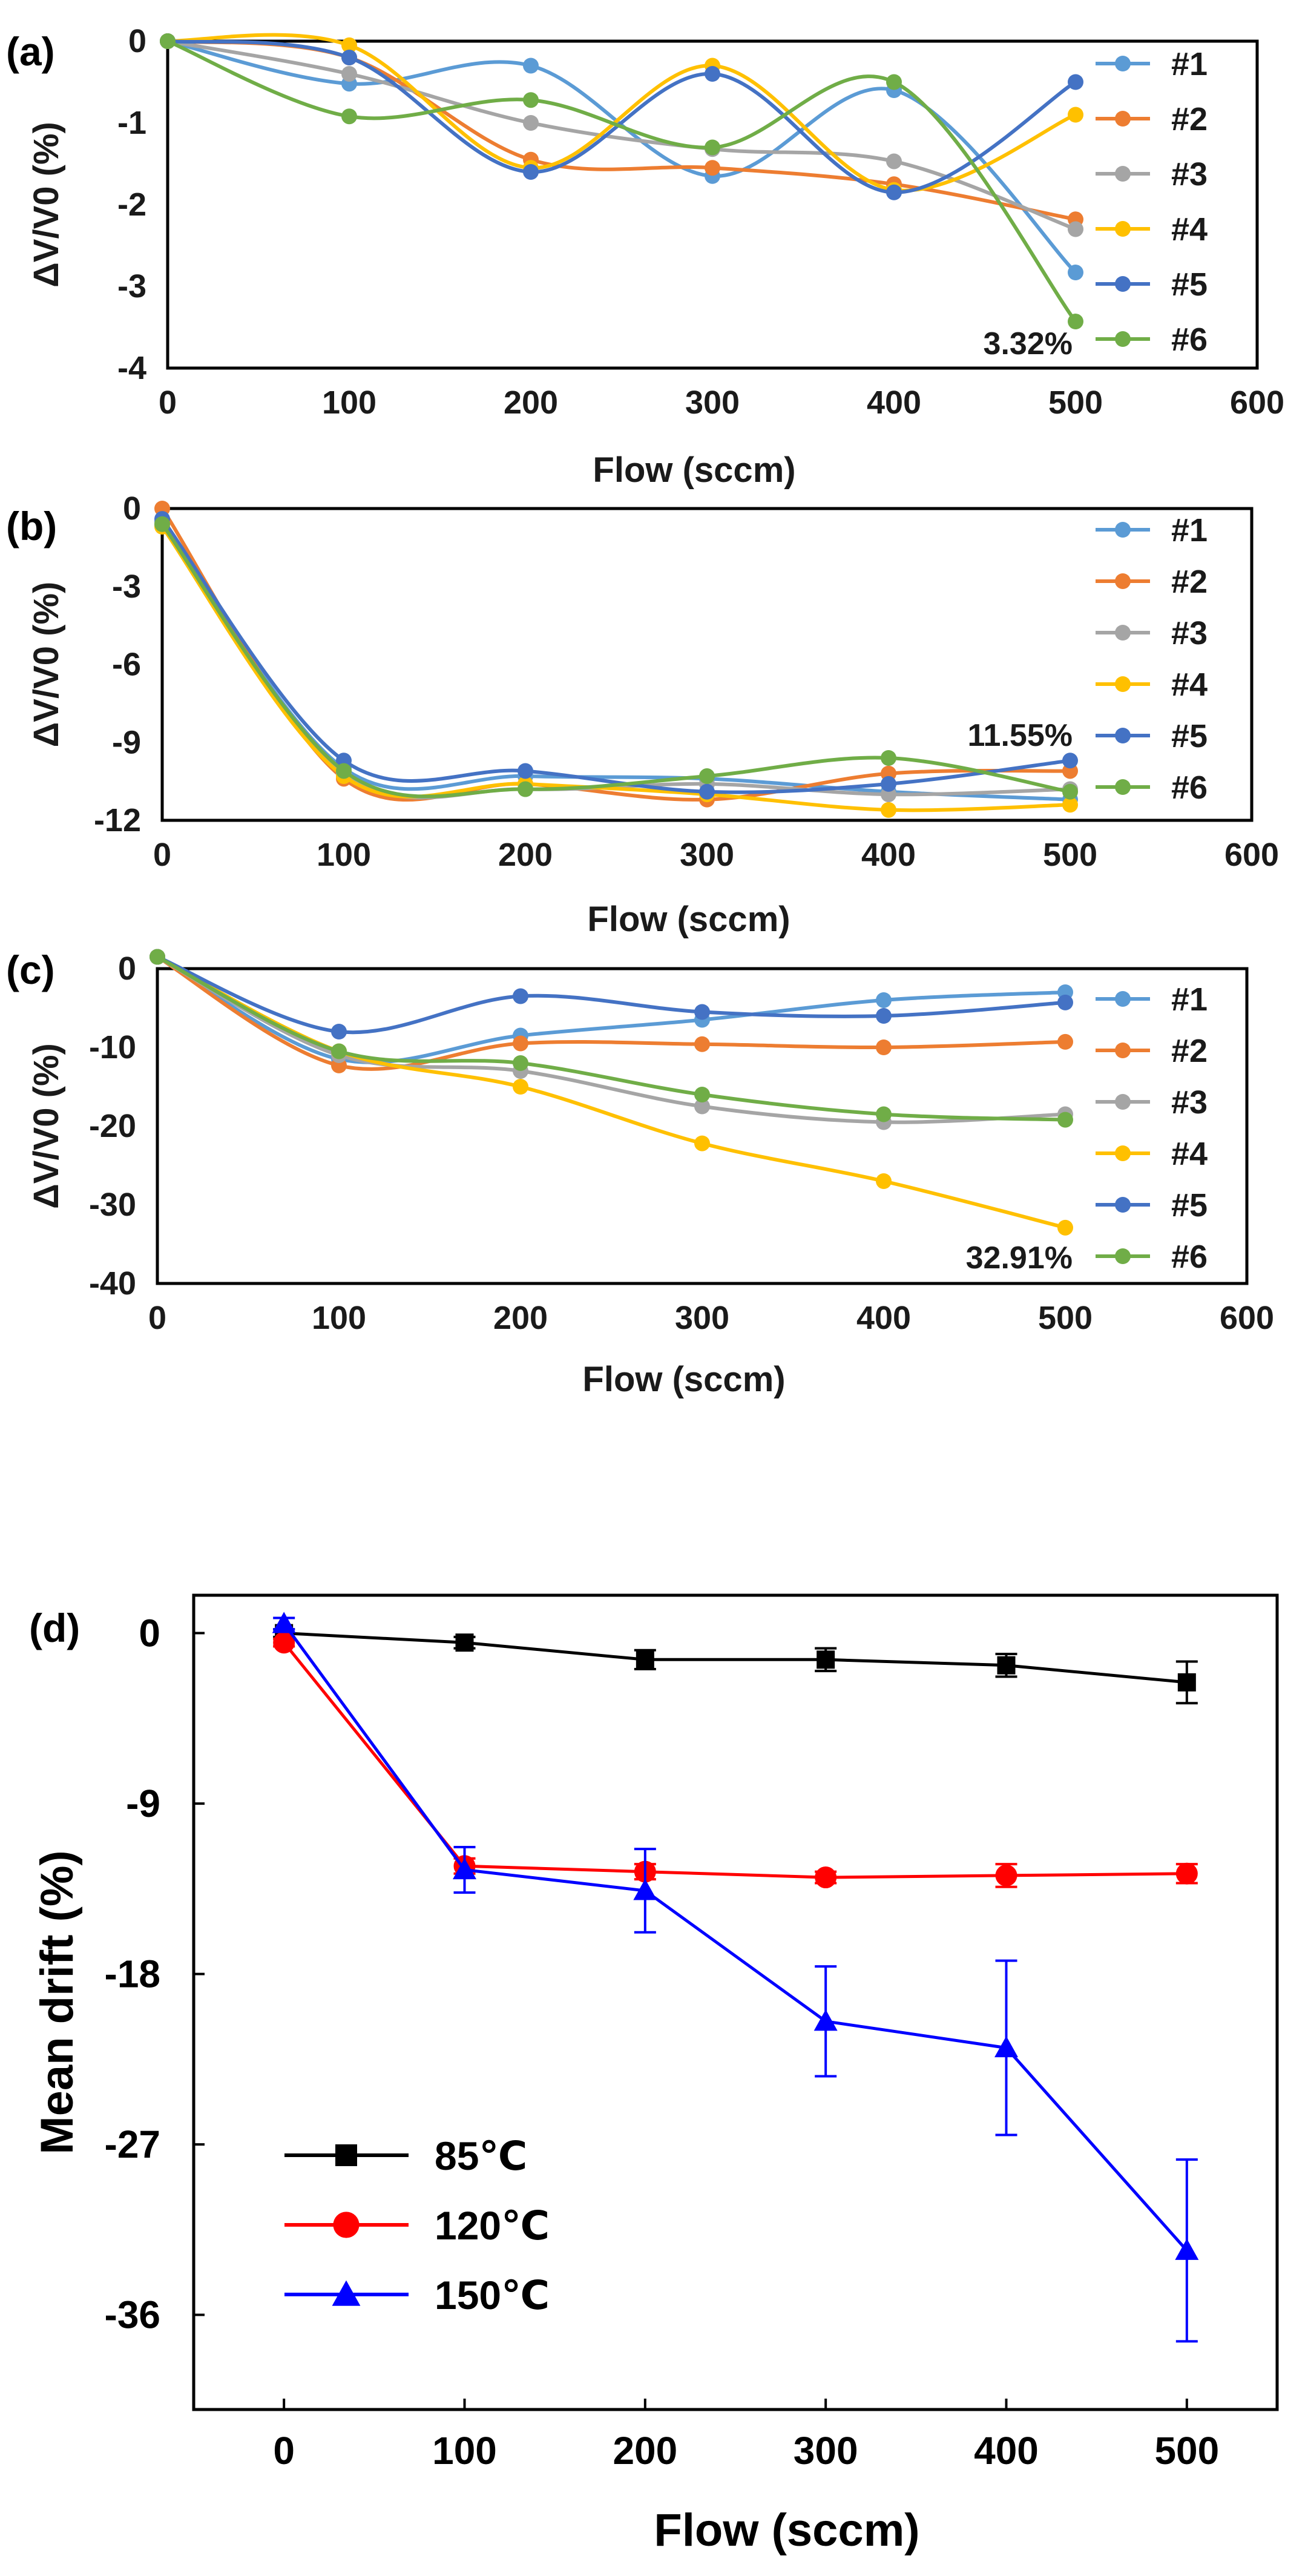  What do you see at coordinates (1190, 582) in the screenshot?
I see `legend-label: #2` at bounding box center [1190, 582].